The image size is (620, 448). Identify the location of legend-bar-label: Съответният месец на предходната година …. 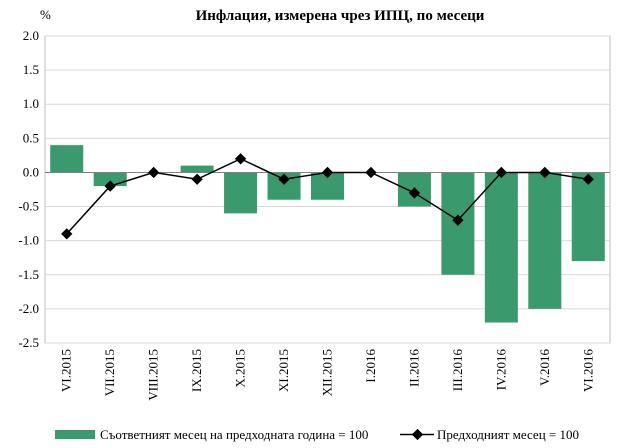
(234, 434).